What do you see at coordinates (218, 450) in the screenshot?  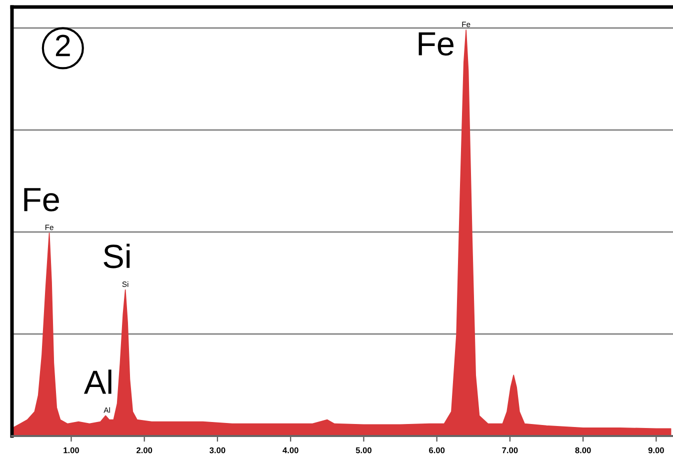 I see `x-tick-label: 3.00` at bounding box center [218, 450].